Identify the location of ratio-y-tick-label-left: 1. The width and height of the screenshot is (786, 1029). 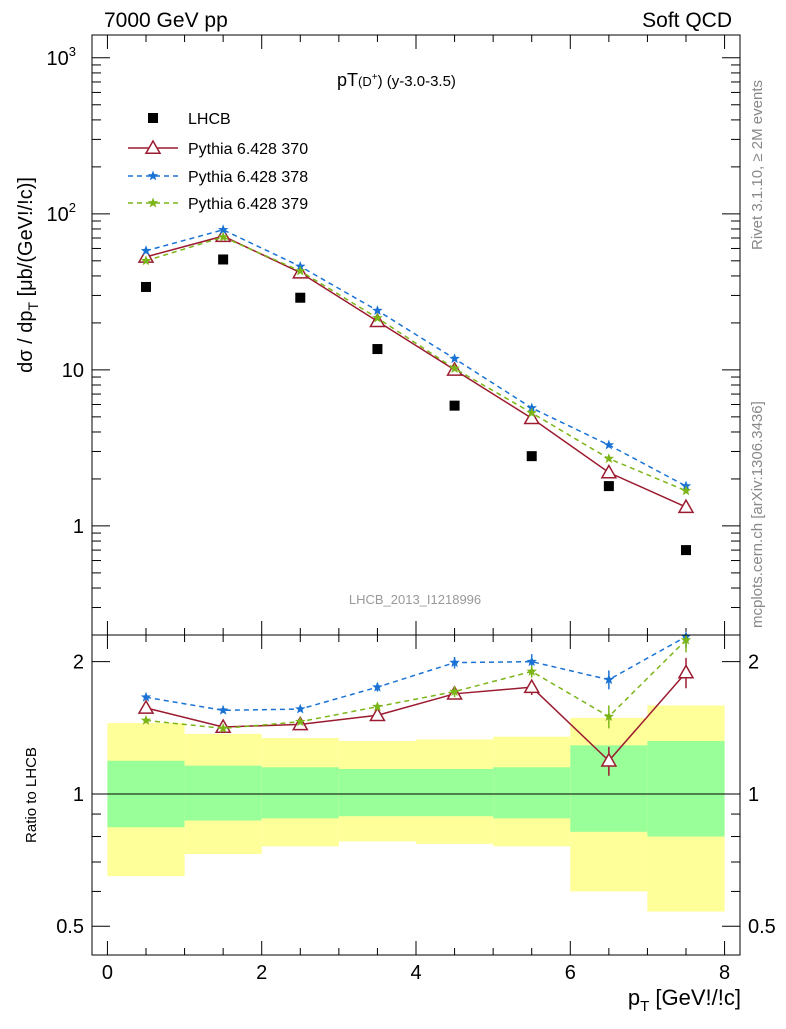
(78, 795).